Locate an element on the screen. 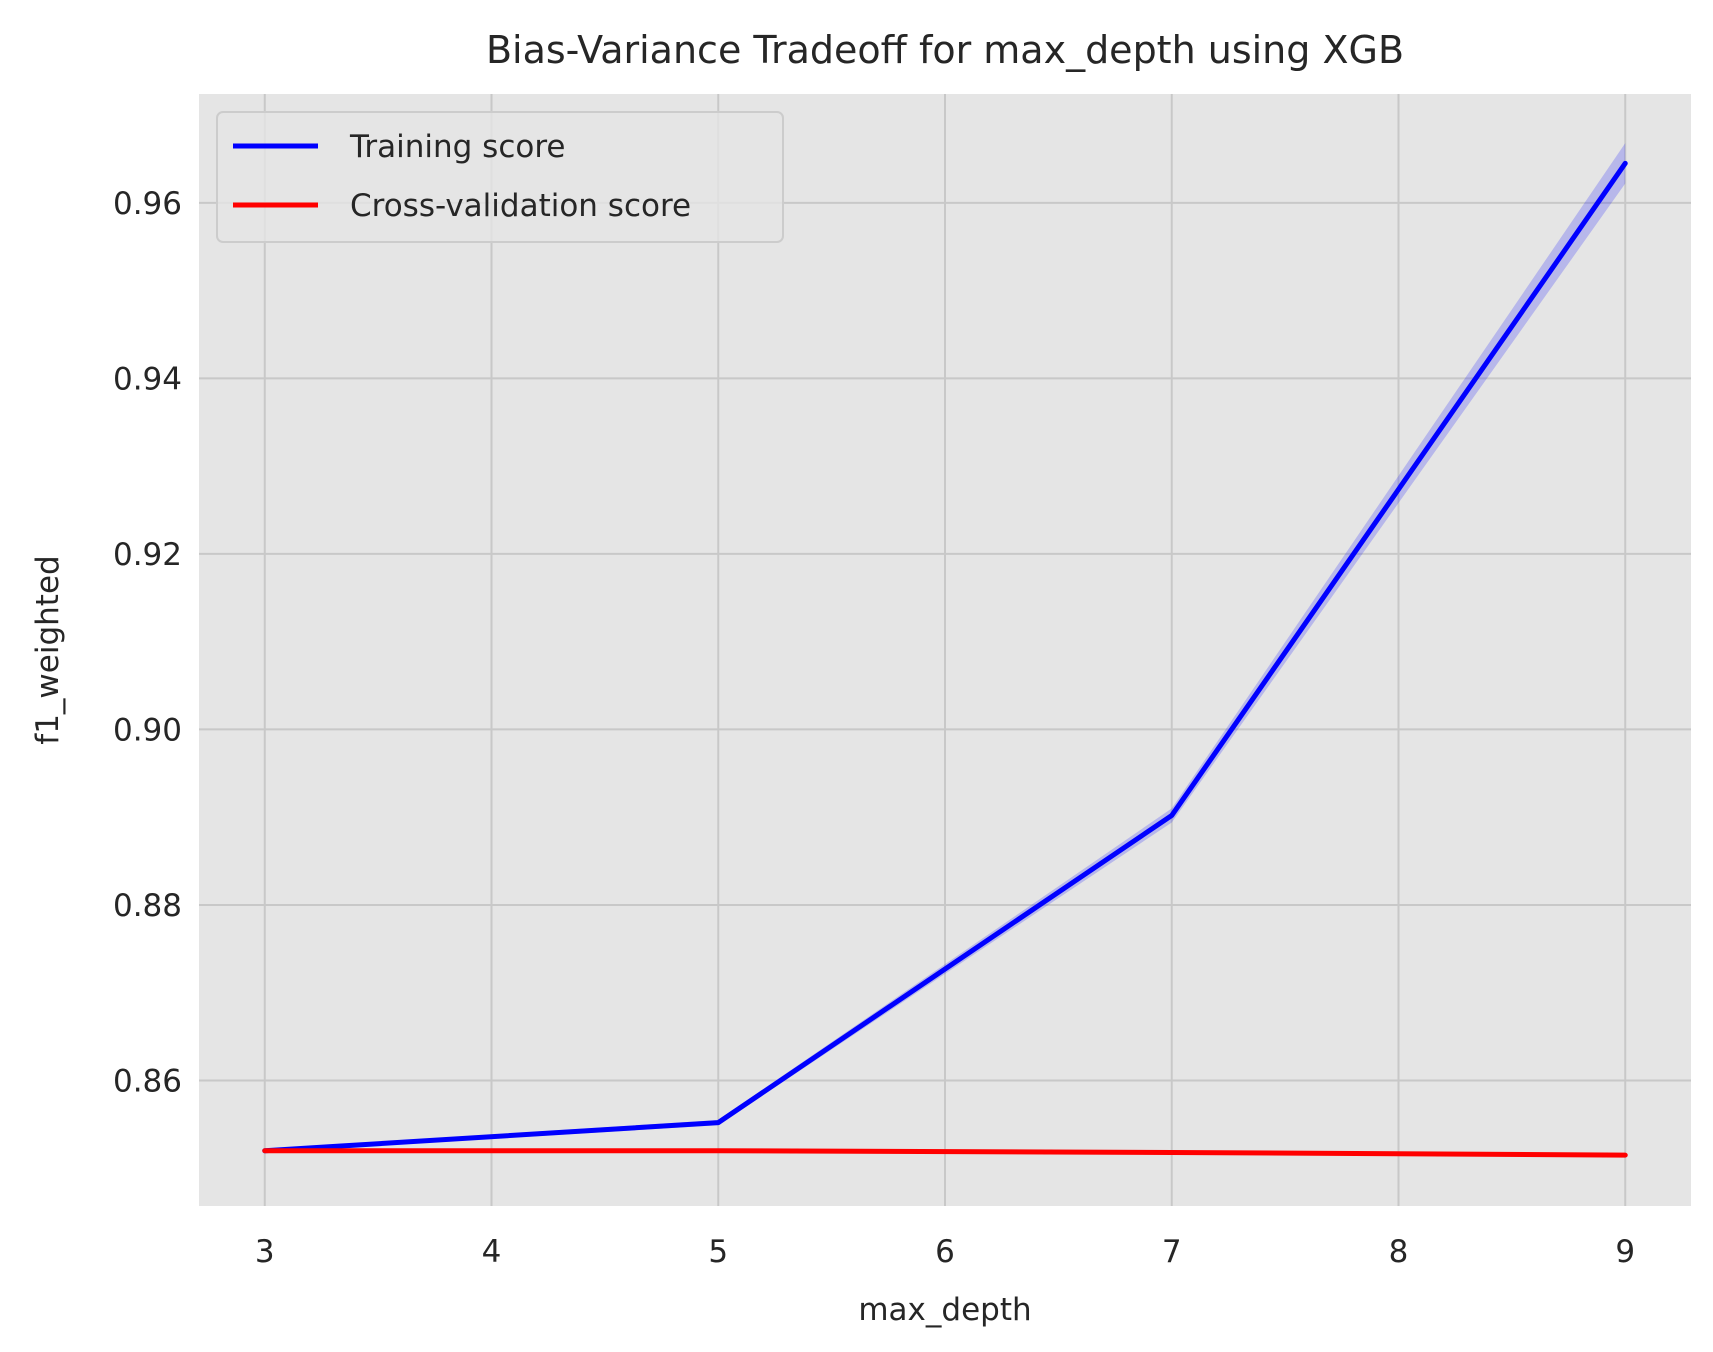 The image size is (1713, 1352). x-tick-label: 4 is located at coordinates (492, 1252).